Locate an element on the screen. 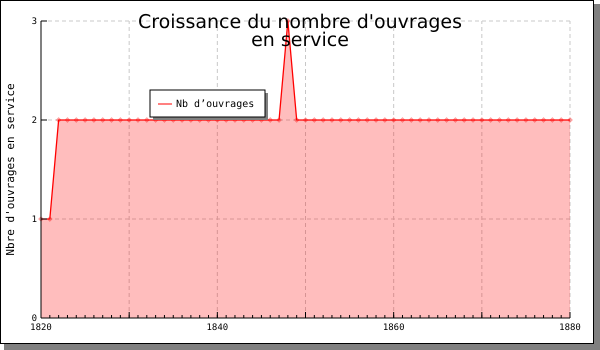 The width and height of the screenshot is (600, 350). legend-label: Nb d’ouvrages is located at coordinates (215, 104).